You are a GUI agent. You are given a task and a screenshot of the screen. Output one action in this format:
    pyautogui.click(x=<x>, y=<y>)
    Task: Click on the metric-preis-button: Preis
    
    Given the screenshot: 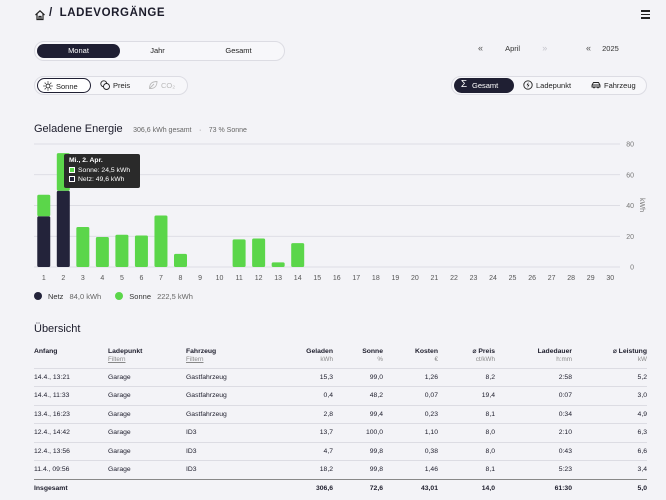 What is the action you would take?
    pyautogui.click(x=118, y=85)
    